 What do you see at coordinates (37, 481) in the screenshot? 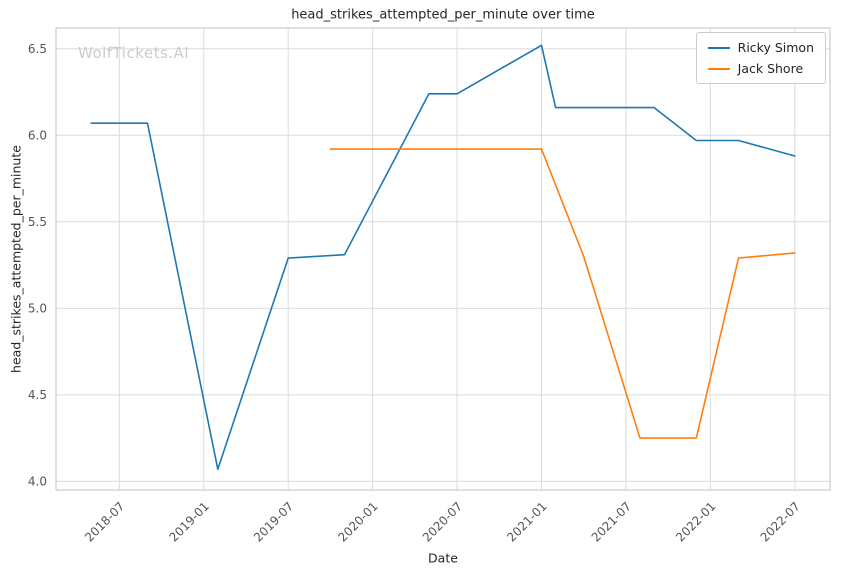
I see `y-tick-label: 4.0` at bounding box center [37, 481].